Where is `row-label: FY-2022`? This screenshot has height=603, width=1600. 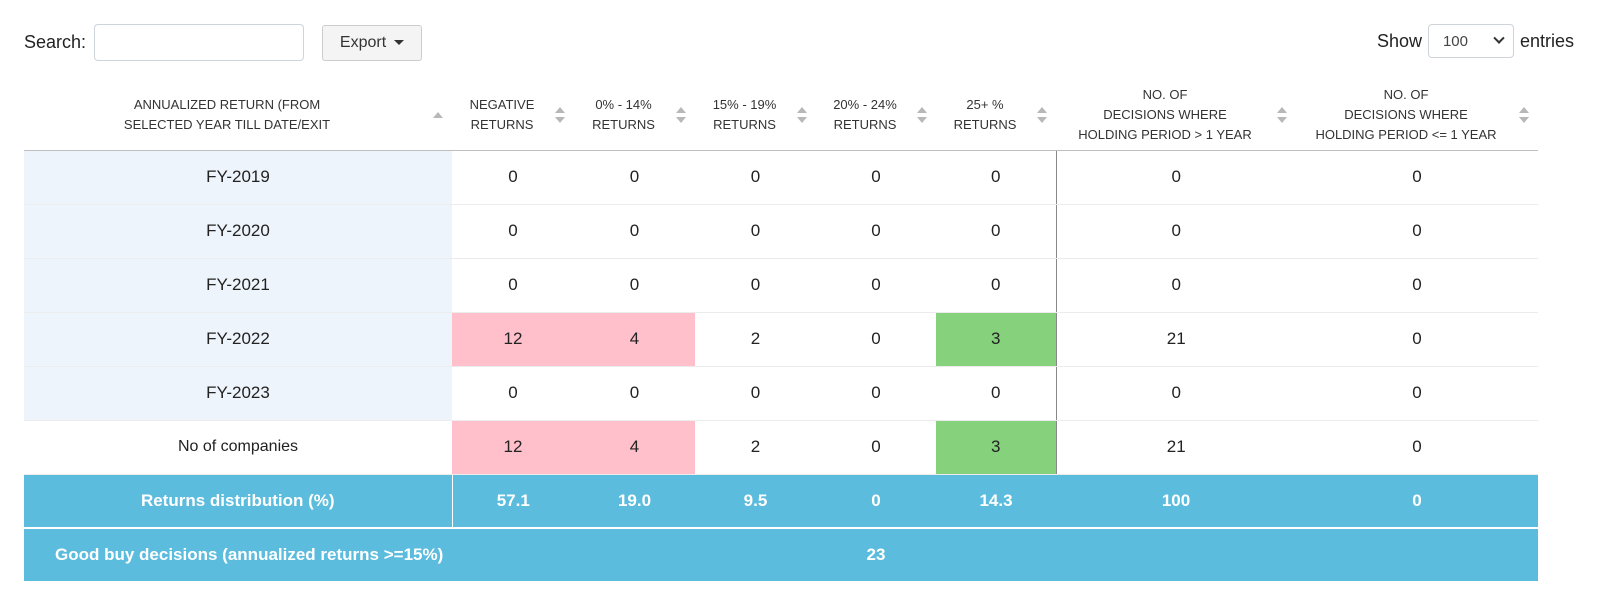 row-label: FY-2022 is located at coordinates (238, 339).